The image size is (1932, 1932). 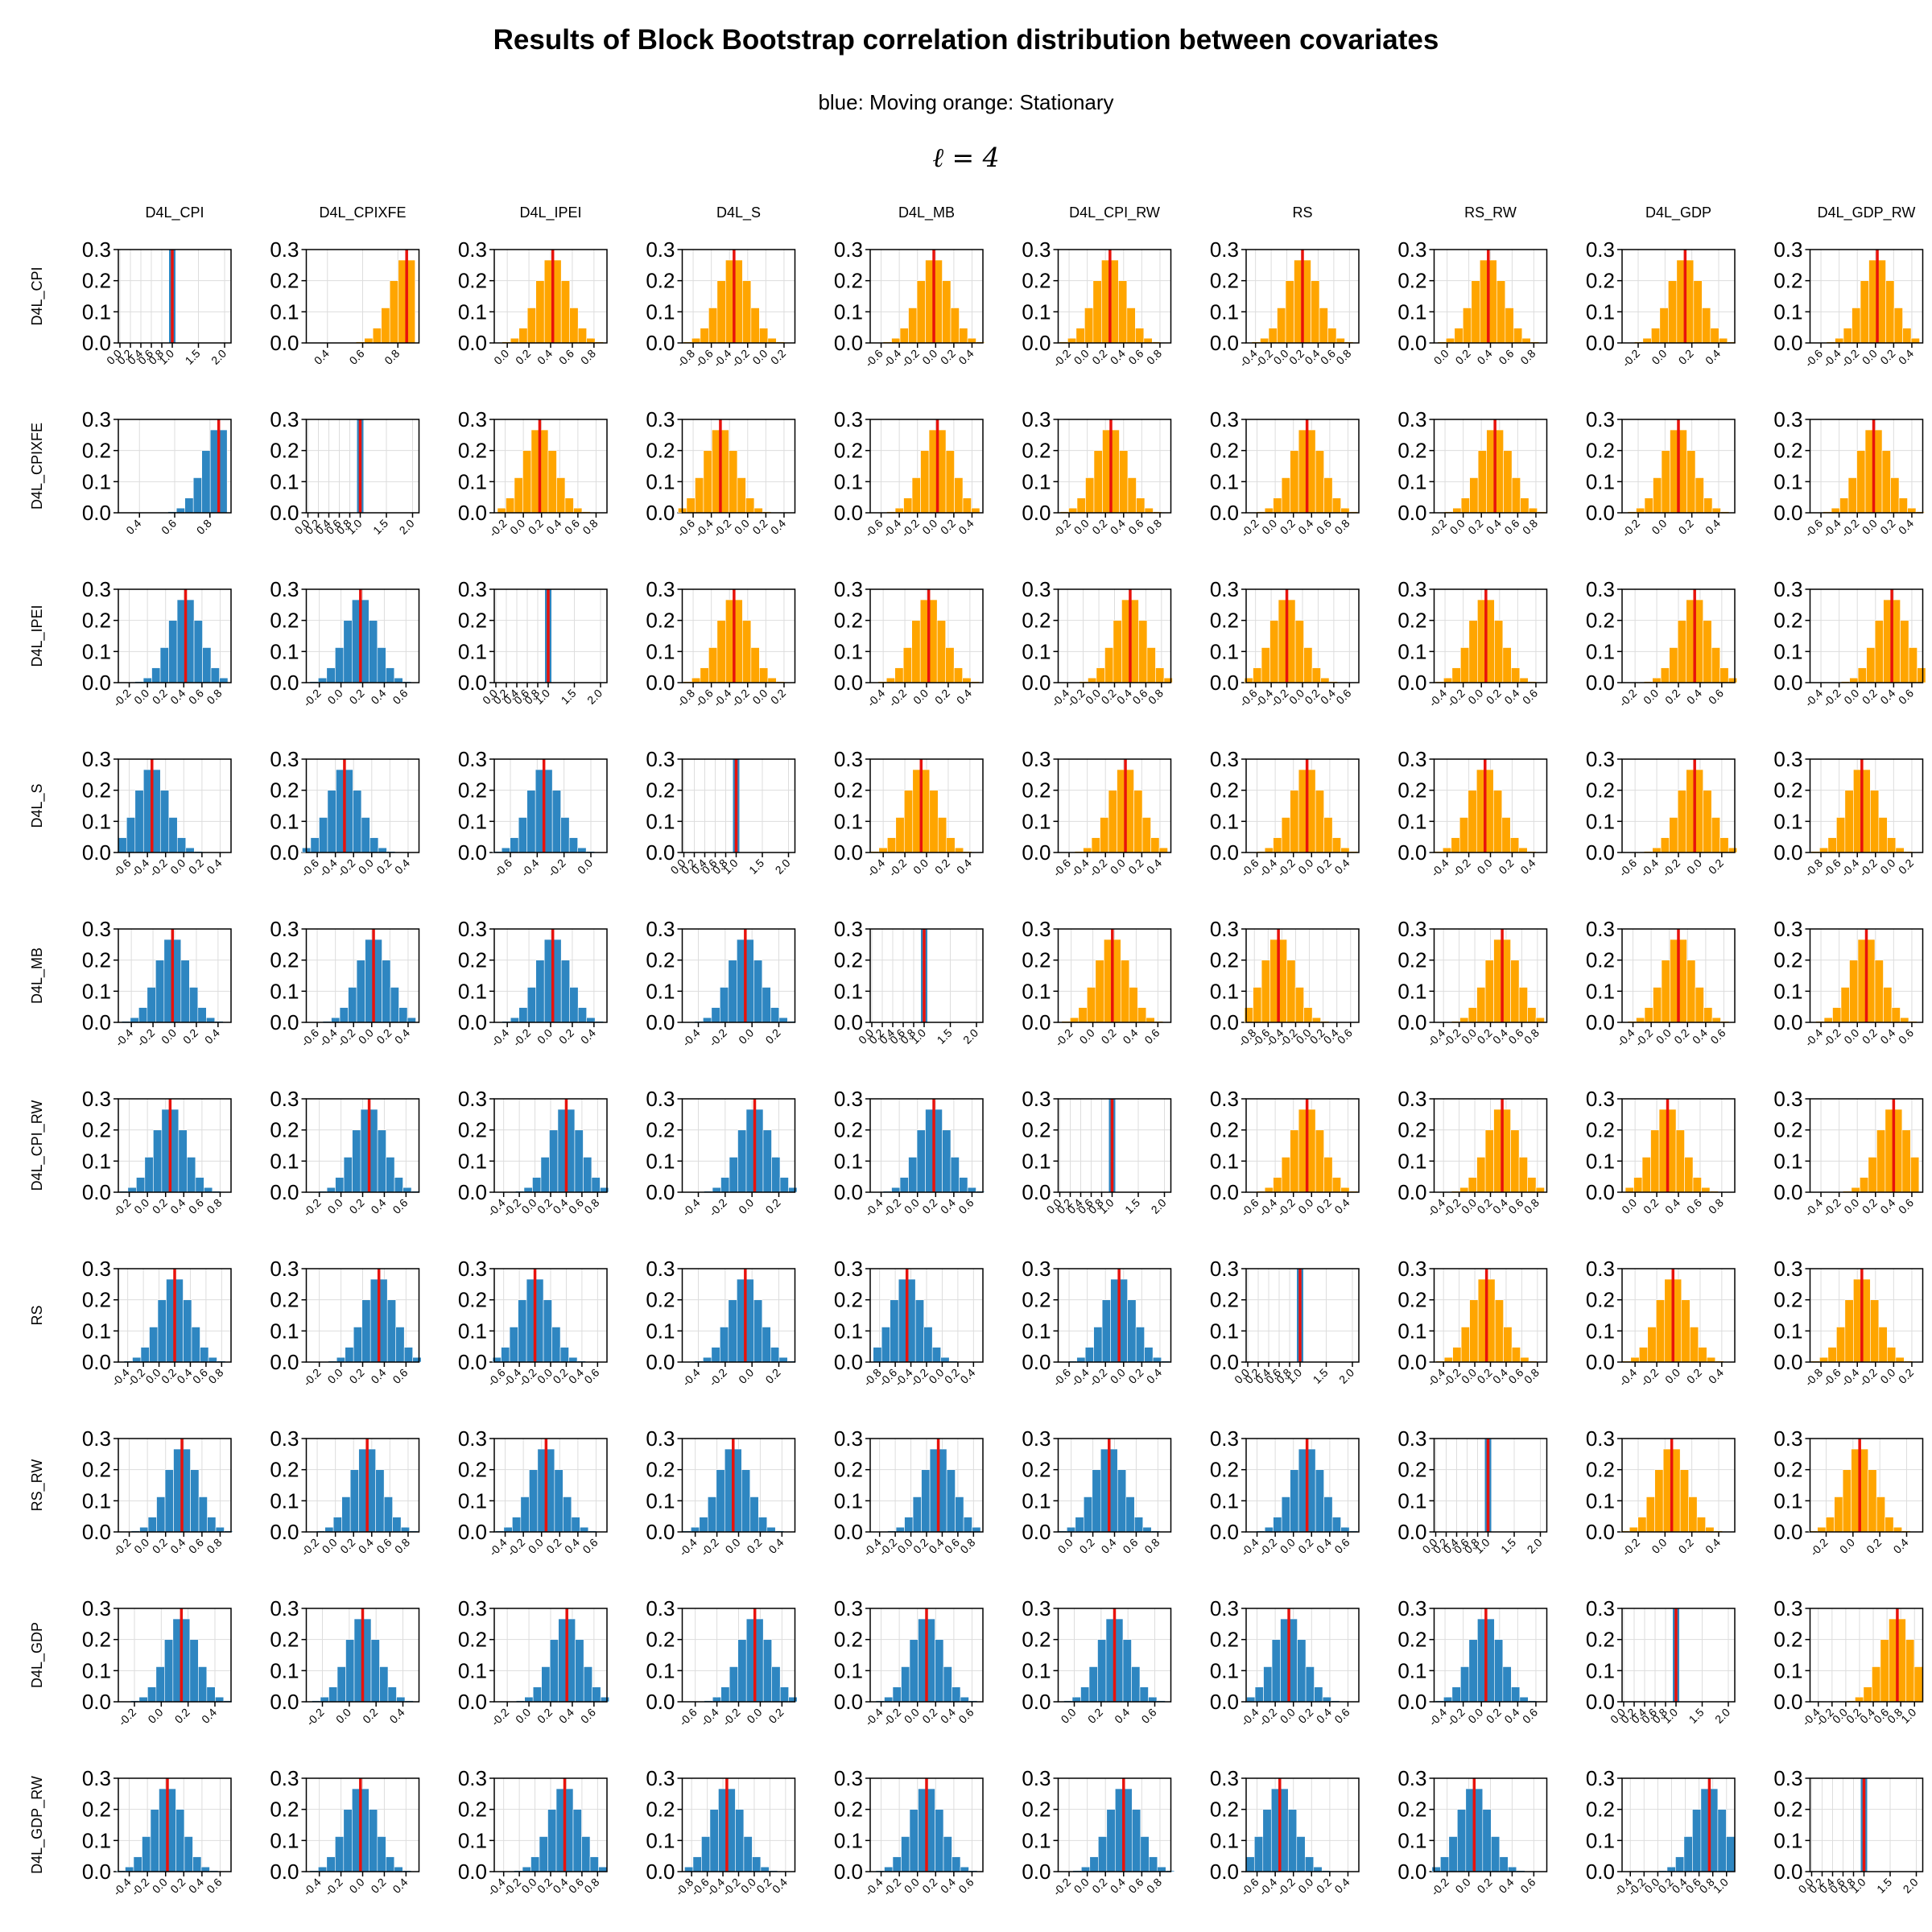 I want to click on row-label-D4L_GDP_RW: D4L_GDP_RW, so click(x=37, y=1825).